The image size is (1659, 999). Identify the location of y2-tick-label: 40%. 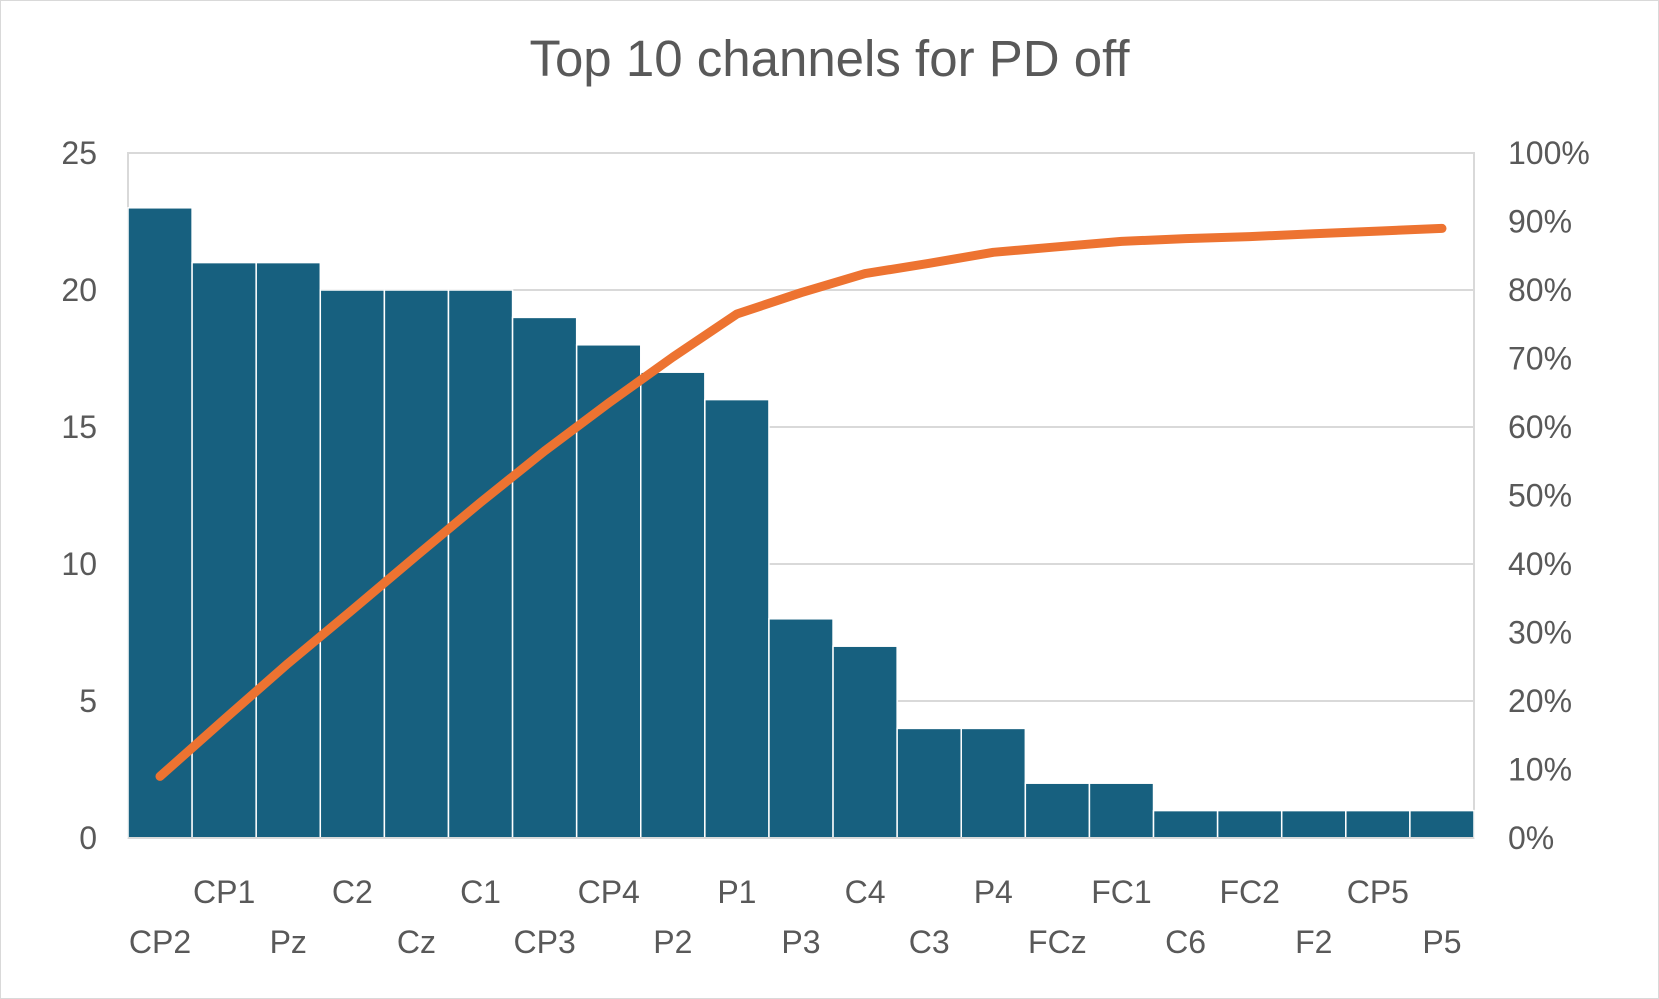
(1540, 564).